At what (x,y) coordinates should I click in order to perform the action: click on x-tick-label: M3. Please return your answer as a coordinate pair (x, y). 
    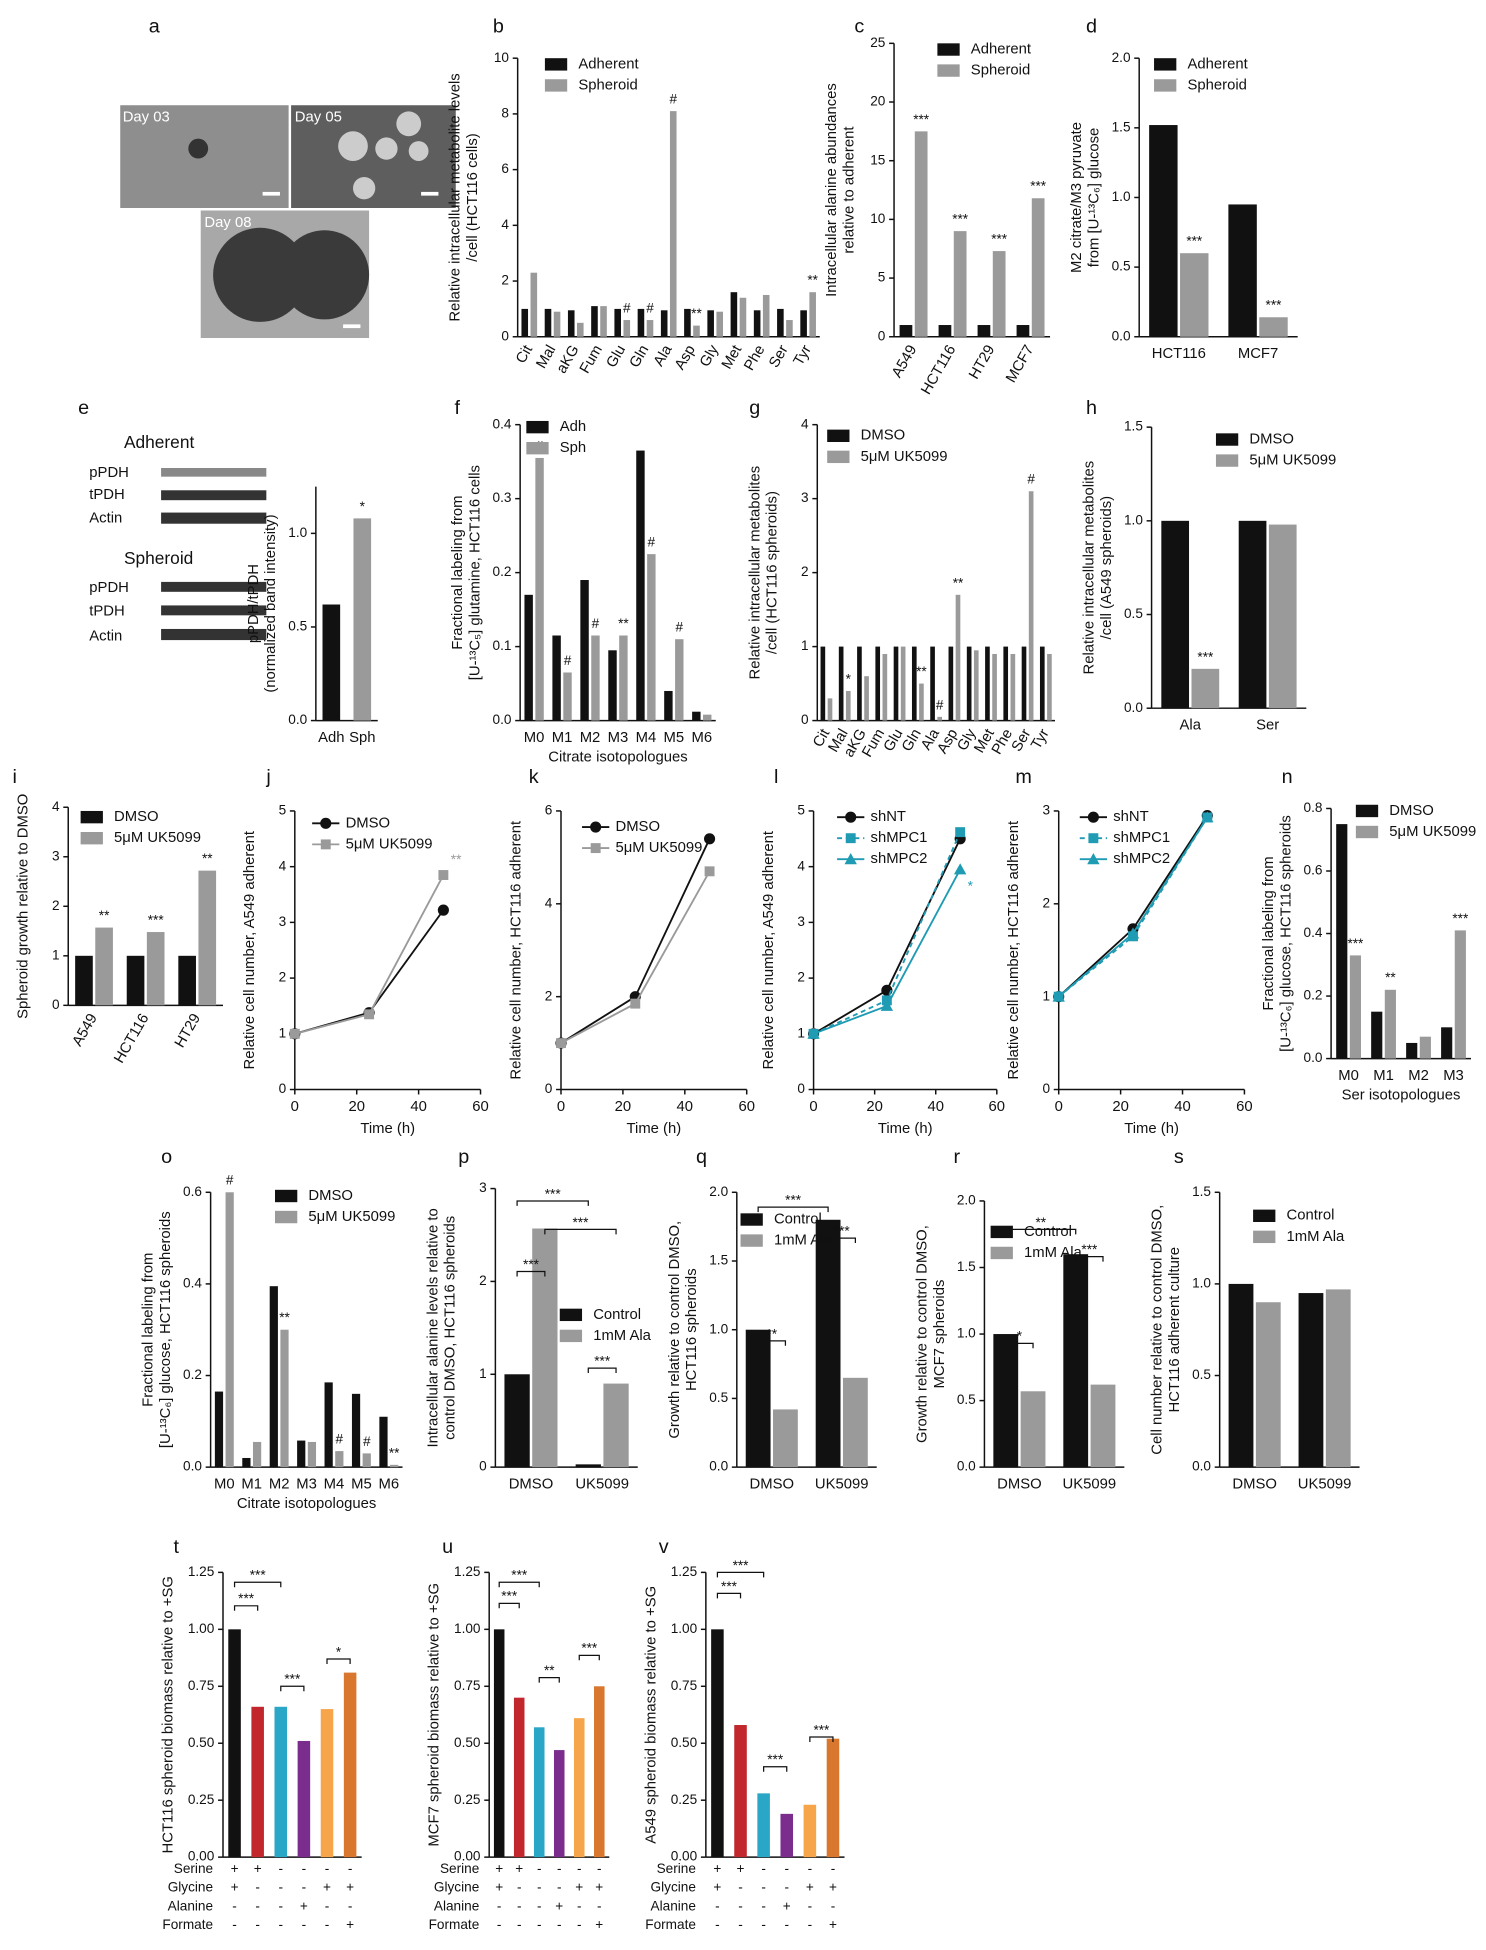
    Looking at the image, I should click on (306, 1484).